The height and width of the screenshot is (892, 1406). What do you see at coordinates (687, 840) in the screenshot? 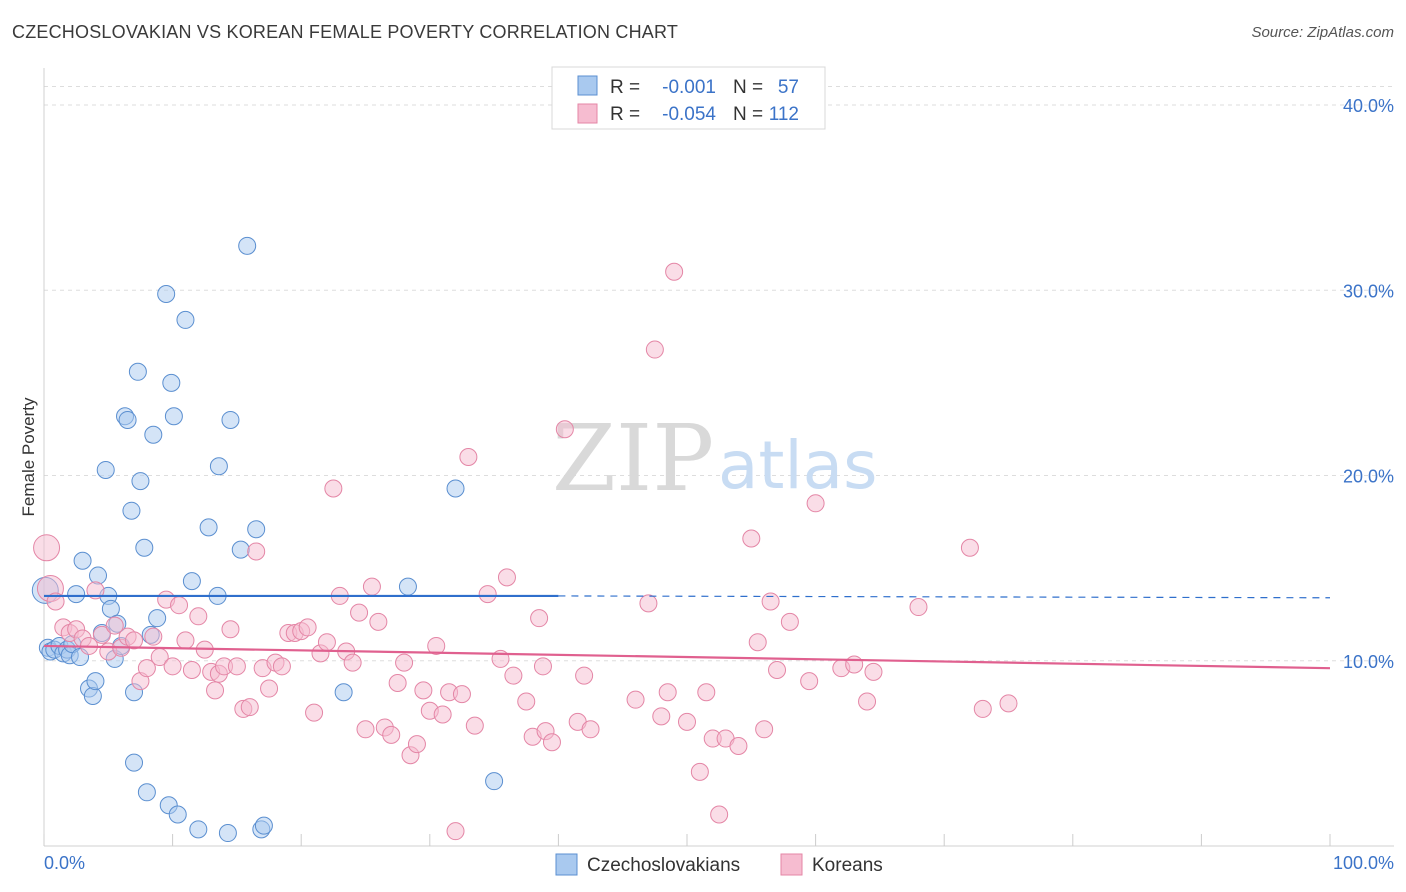
I see `x-axis-ticks` at bounding box center [687, 840].